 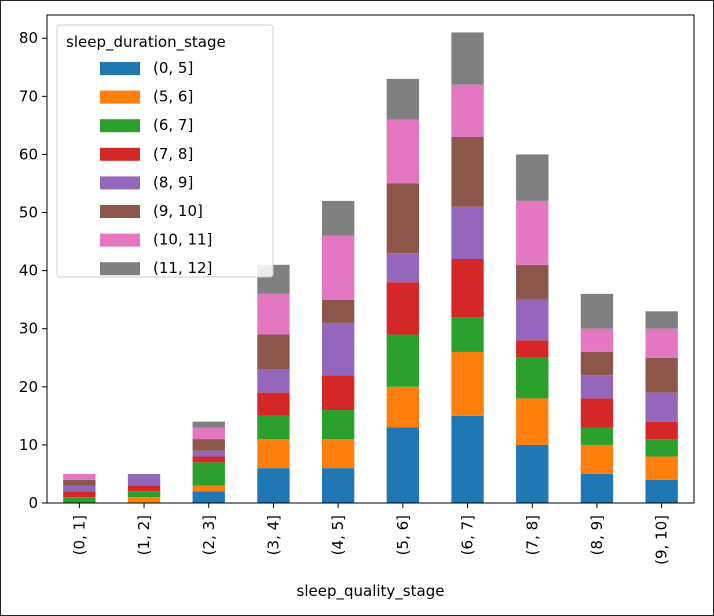 What do you see at coordinates (173, 97) in the screenshot?
I see `legend-label: (5, 6]` at bounding box center [173, 97].